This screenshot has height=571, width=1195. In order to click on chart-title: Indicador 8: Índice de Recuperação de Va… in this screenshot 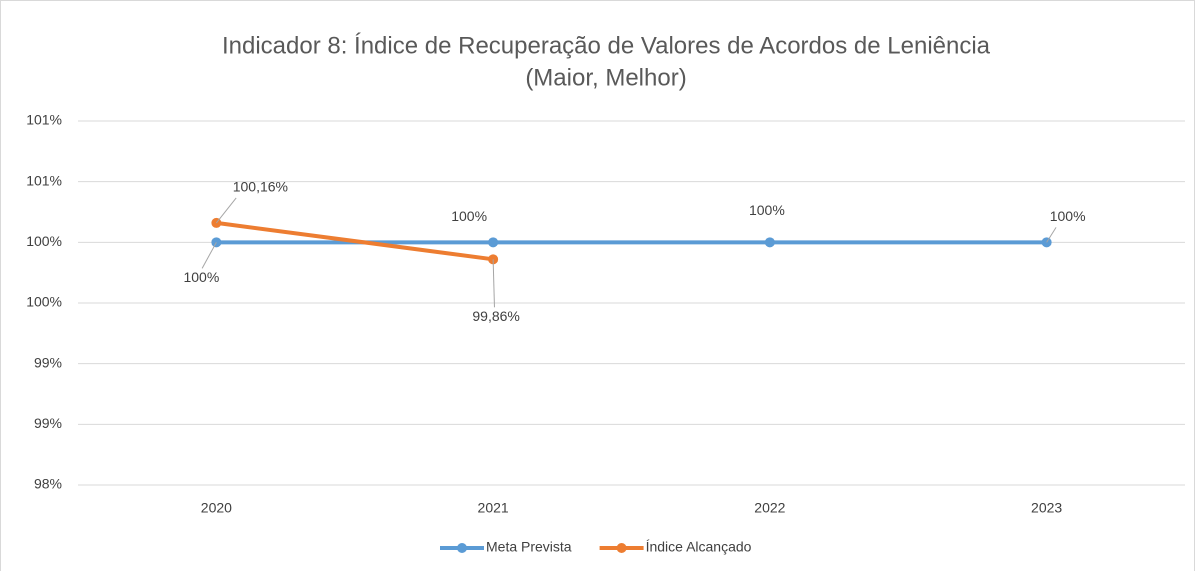, I will do `click(606, 45)`.